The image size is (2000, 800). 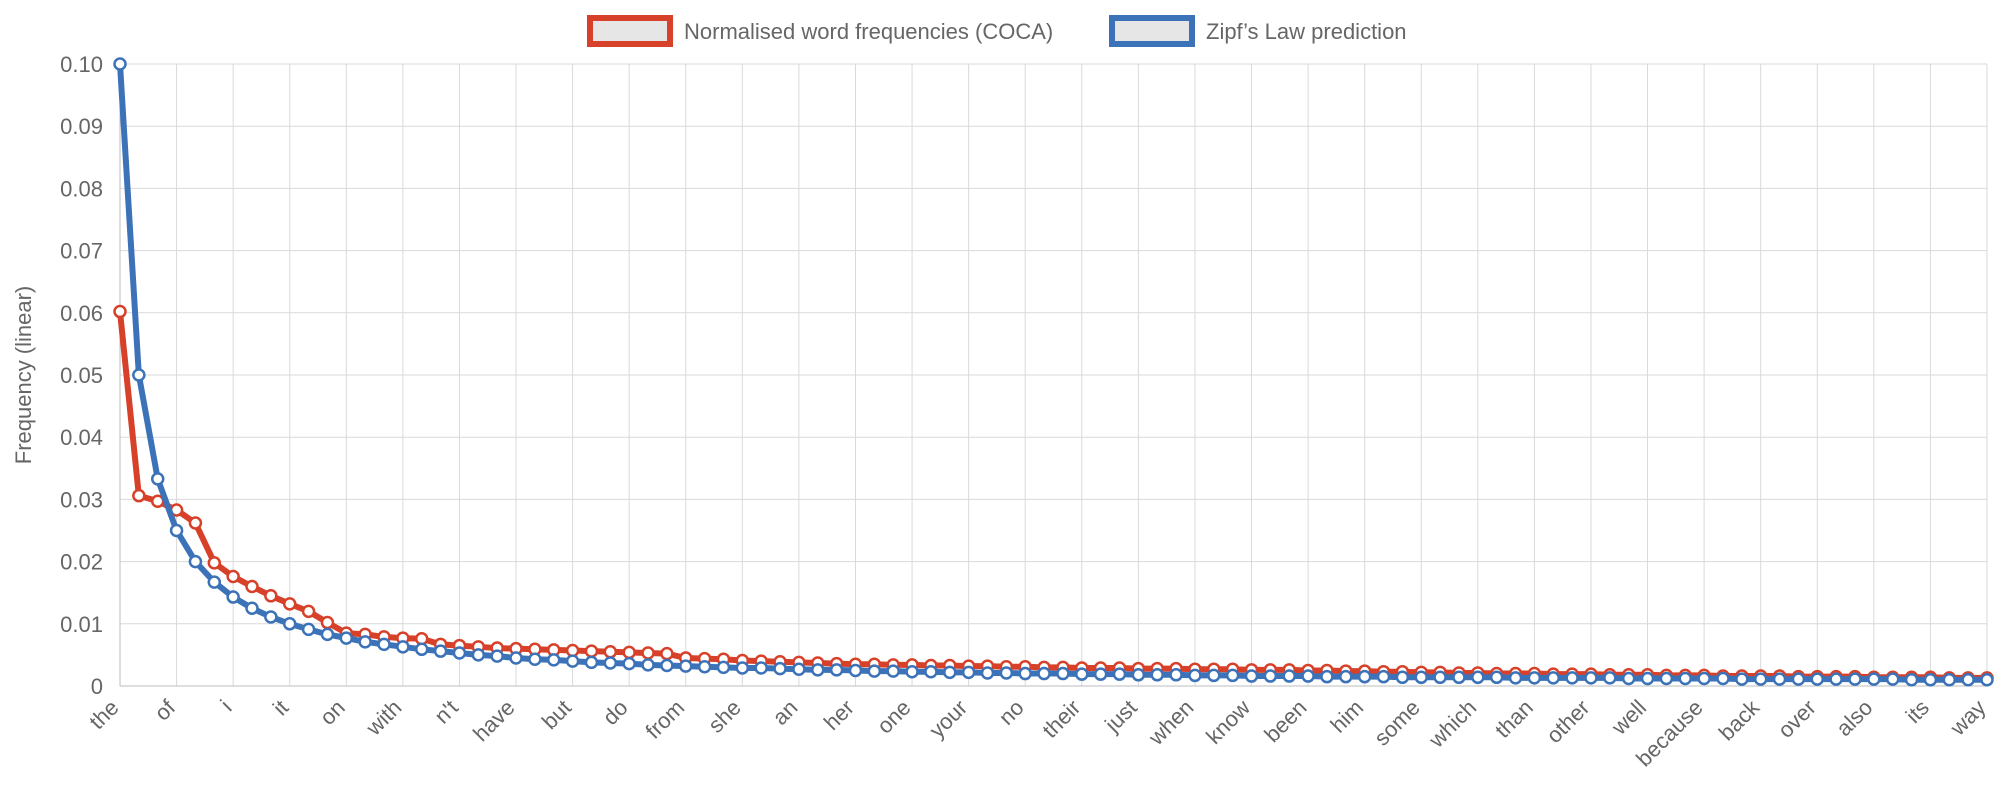 I want to click on x-tick-label: your, so click(x=948, y=719).